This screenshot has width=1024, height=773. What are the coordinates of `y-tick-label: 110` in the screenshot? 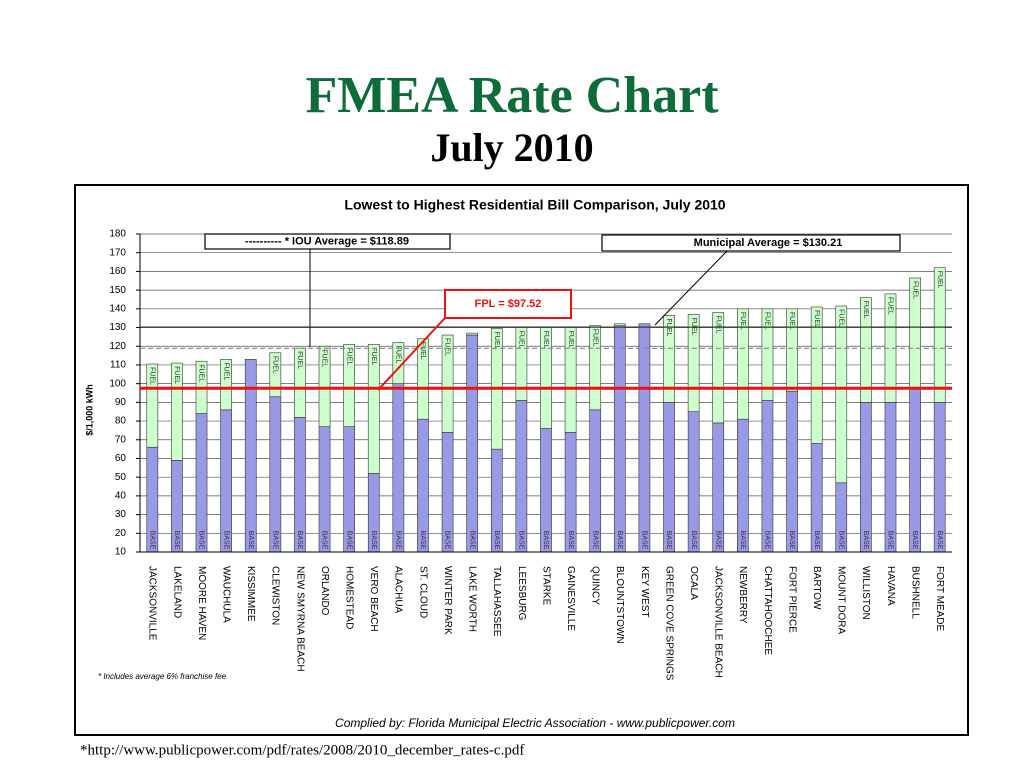 It's located at (118, 365).